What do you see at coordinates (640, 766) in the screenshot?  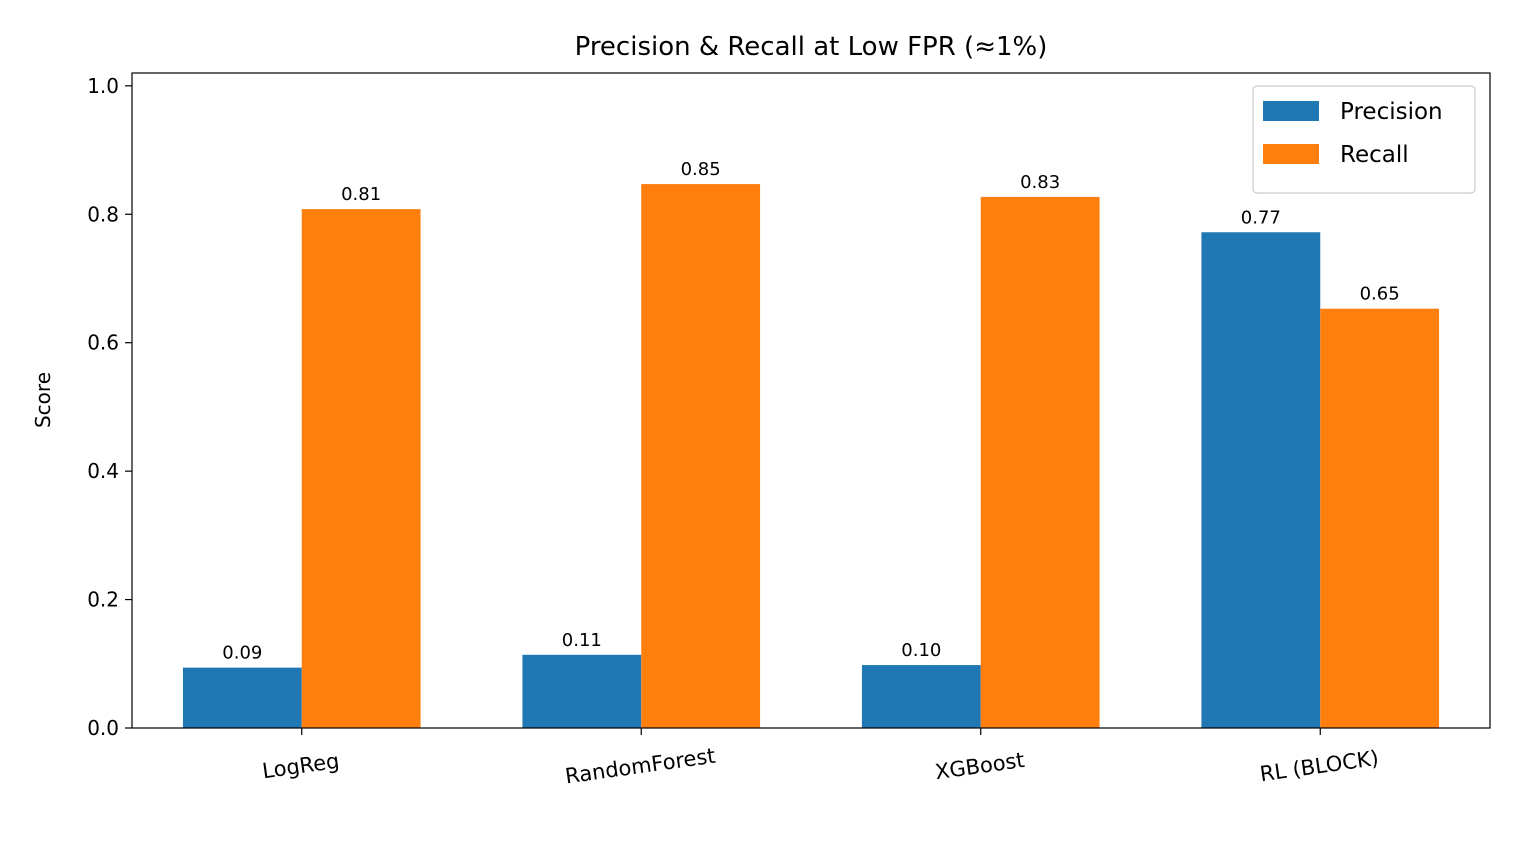 I see `x-tick-label: RandomForest` at bounding box center [640, 766].